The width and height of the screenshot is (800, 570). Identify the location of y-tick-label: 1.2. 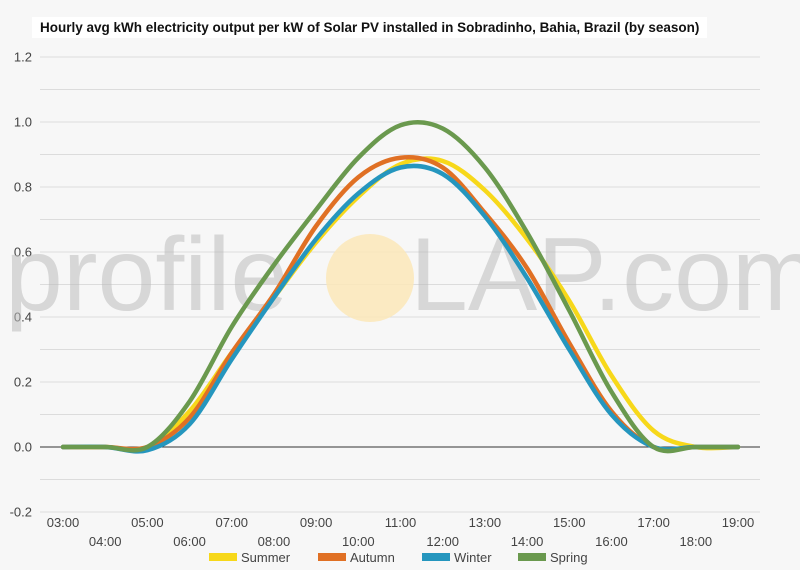
(23, 57).